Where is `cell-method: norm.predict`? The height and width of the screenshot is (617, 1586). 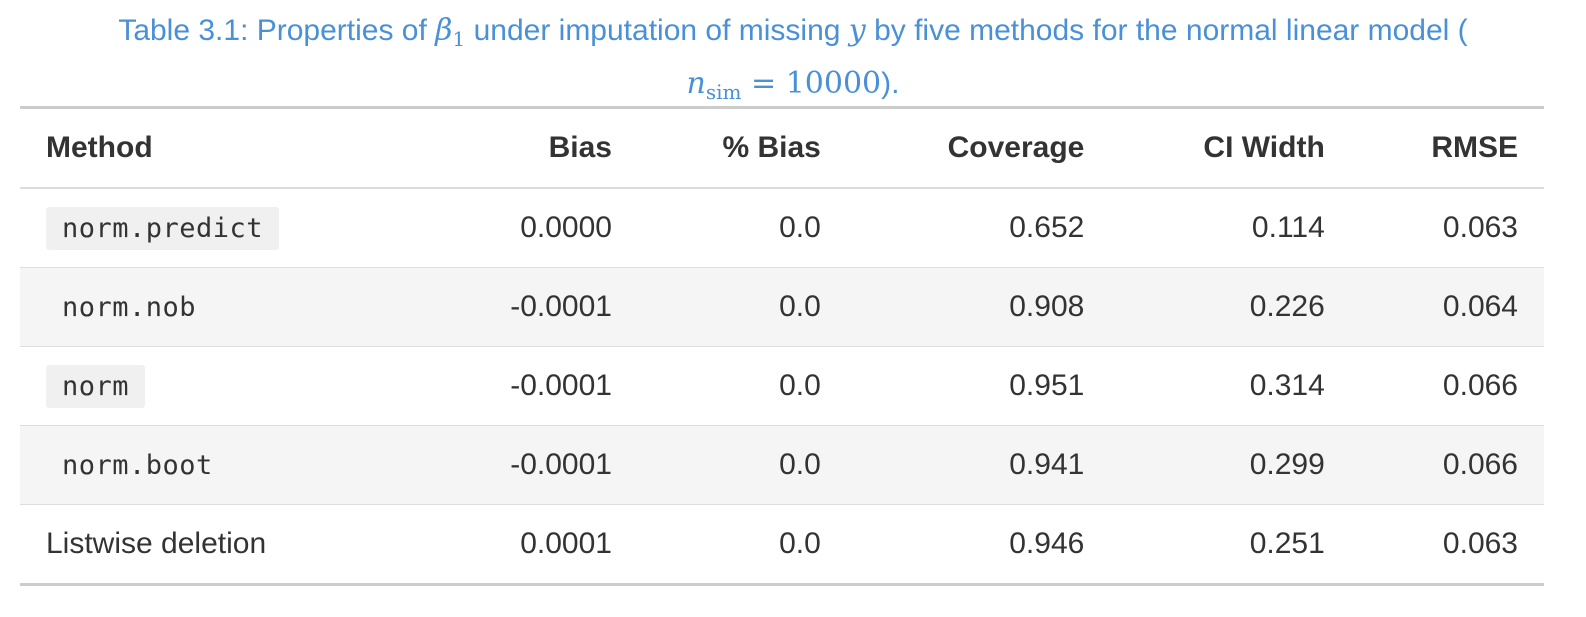
cell-method: norm.predict is located at coordinates (224, 228).